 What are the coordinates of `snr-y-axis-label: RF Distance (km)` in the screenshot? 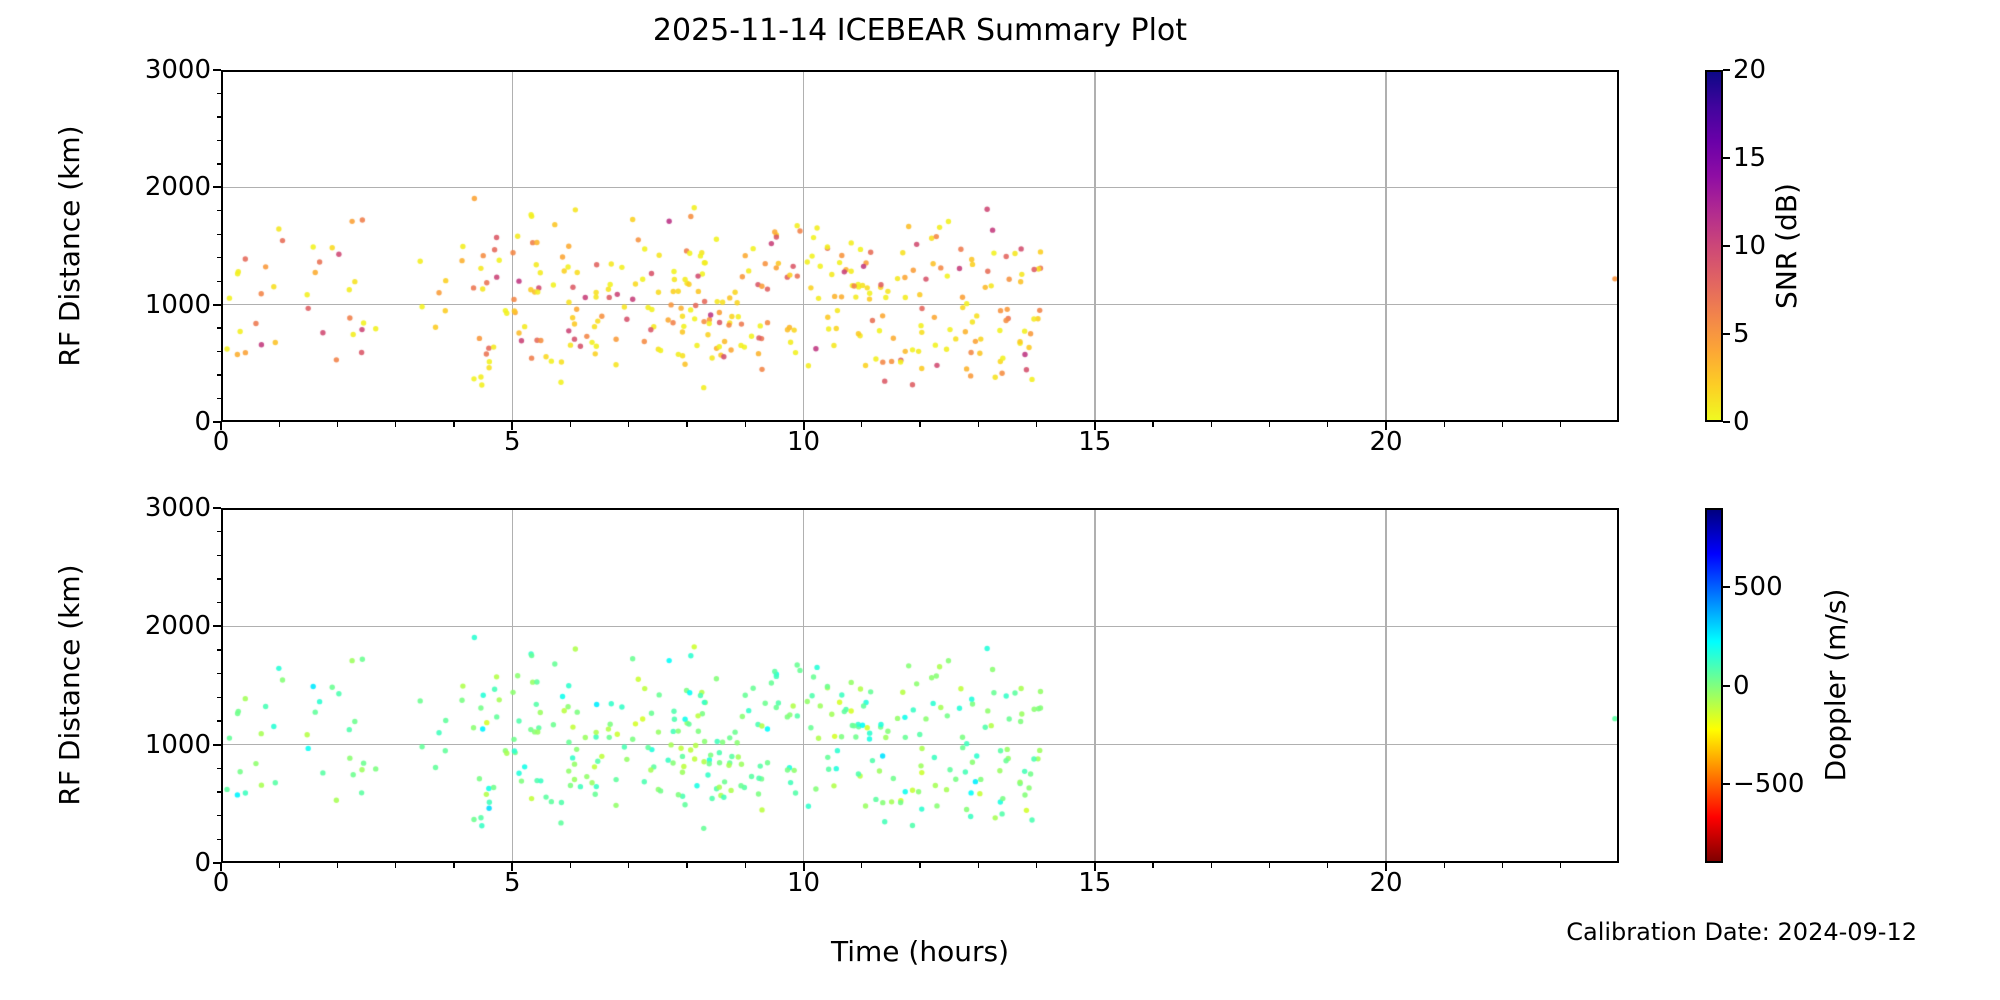 It's located at (69, 246).